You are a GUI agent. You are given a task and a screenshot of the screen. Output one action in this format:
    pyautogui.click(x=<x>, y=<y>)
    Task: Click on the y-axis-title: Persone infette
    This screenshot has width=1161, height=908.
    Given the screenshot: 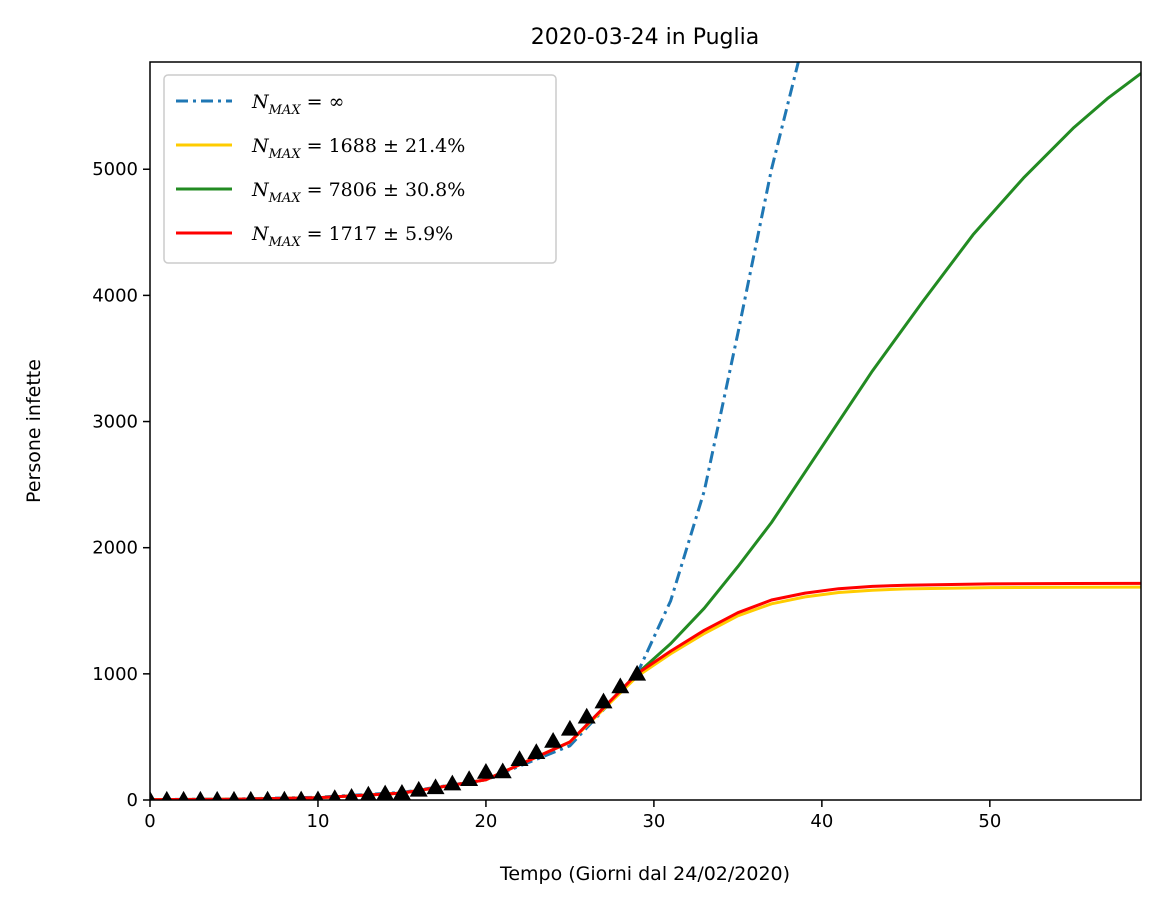 What is the action you would take?
    pyautogui.click(x=34, y=431)
    